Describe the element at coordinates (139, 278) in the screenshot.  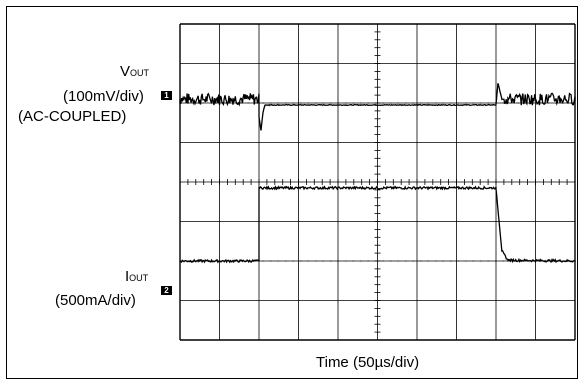
I see `iout-label-sub: OUT` at that location.